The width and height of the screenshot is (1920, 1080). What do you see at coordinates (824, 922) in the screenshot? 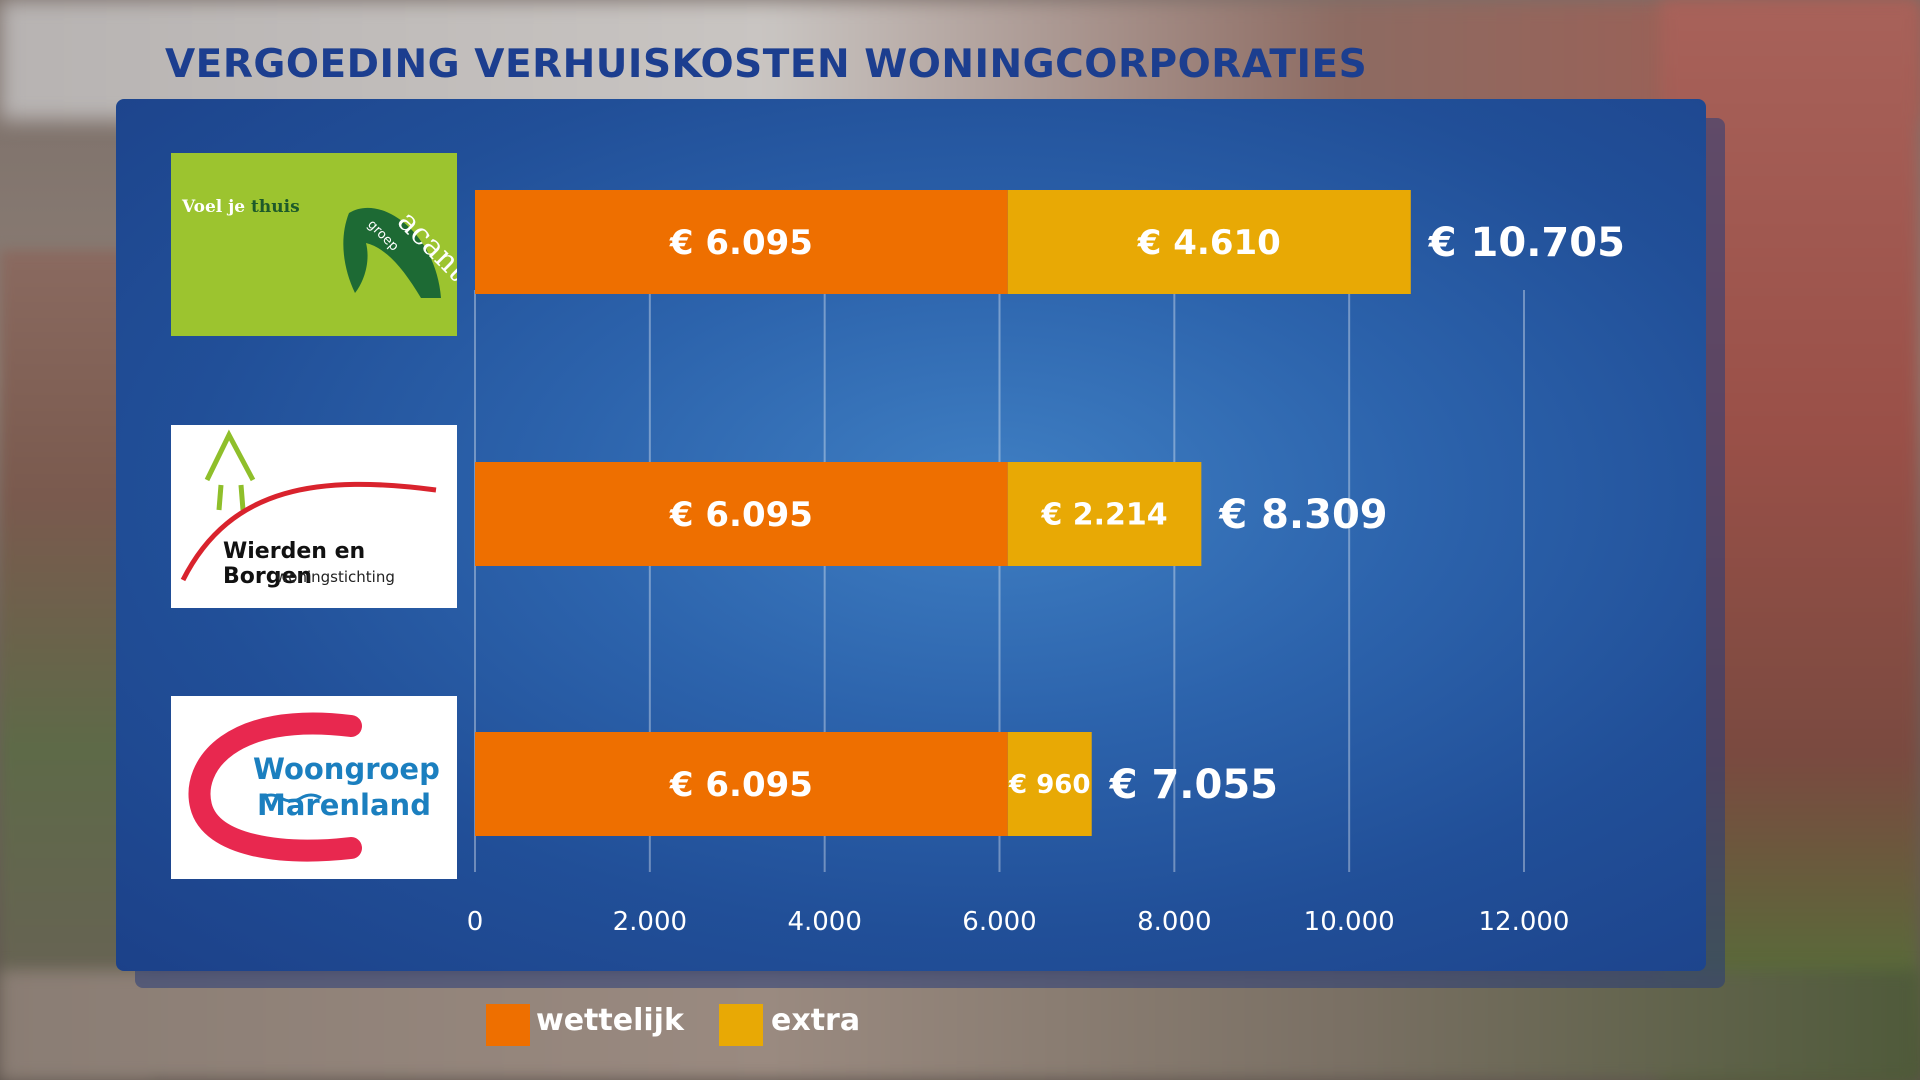
I see `x-tick-label: 4.000` at bounding box center [824, 922].